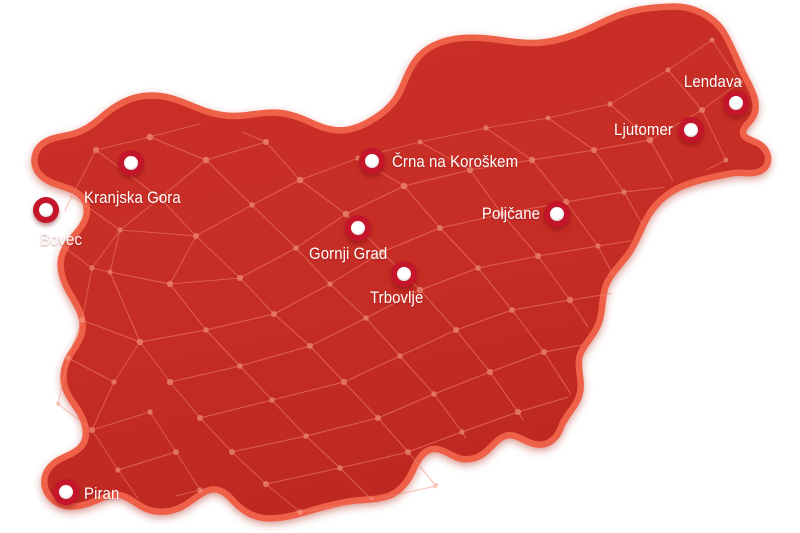 The width and height of the screenshot is (800, 533). I want to click on city-label-trbovlje: Trbovlje, so click(397, 297).